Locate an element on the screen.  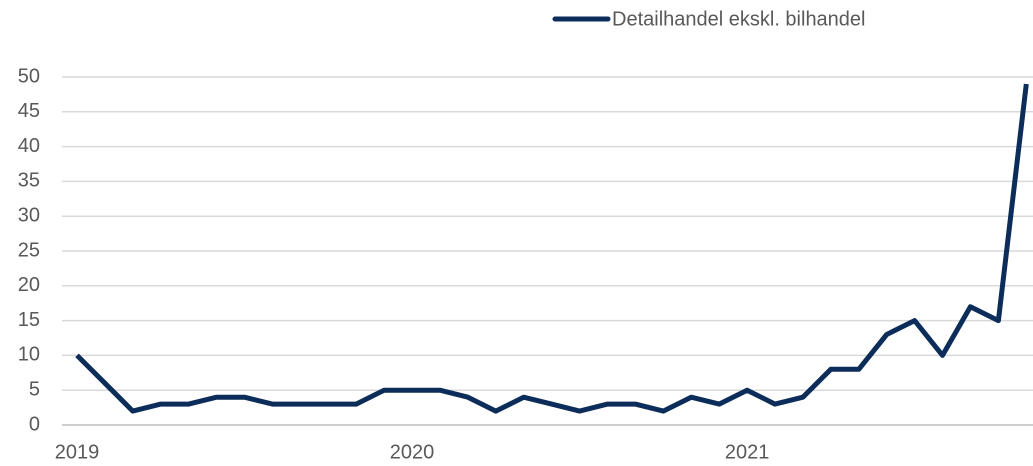
y-tick-label: 20 is located at coordinates (29, 285).